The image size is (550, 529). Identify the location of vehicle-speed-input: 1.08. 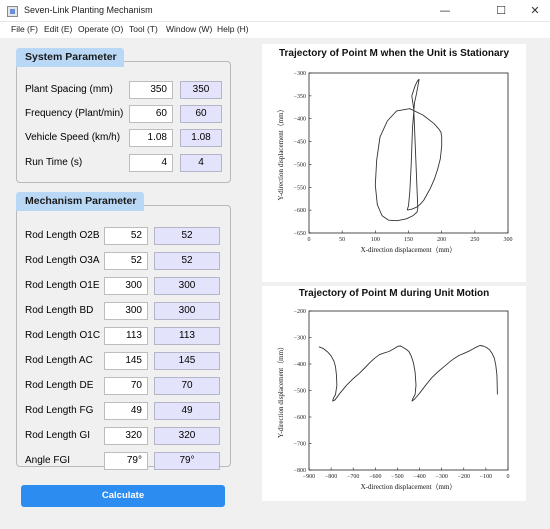
(151, 138).